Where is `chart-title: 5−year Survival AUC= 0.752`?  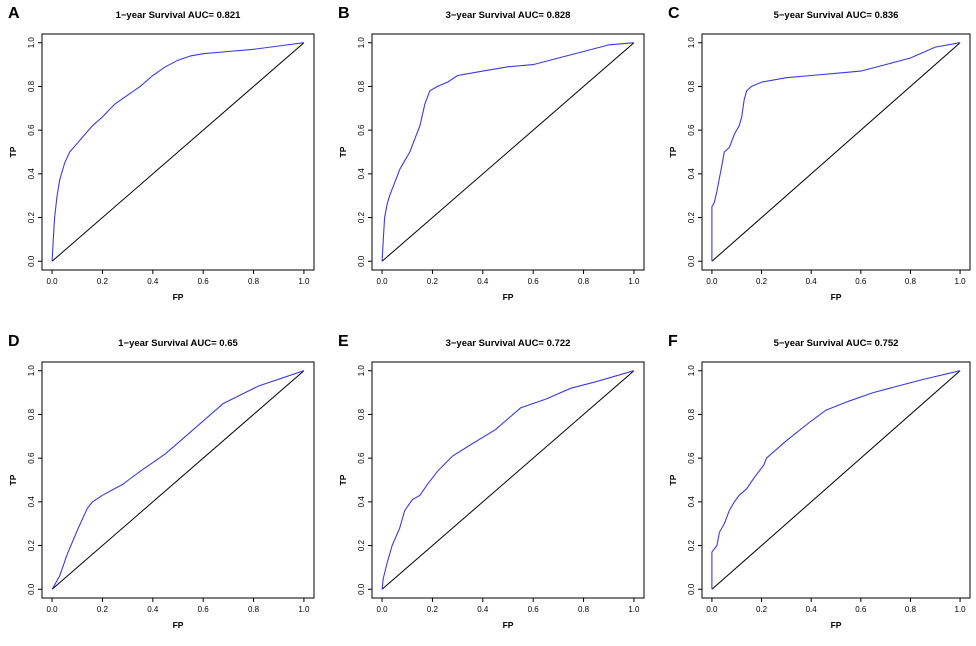
chart-title: 5−year Survival AUC= 0.752 is located at coordinates (836, 343).